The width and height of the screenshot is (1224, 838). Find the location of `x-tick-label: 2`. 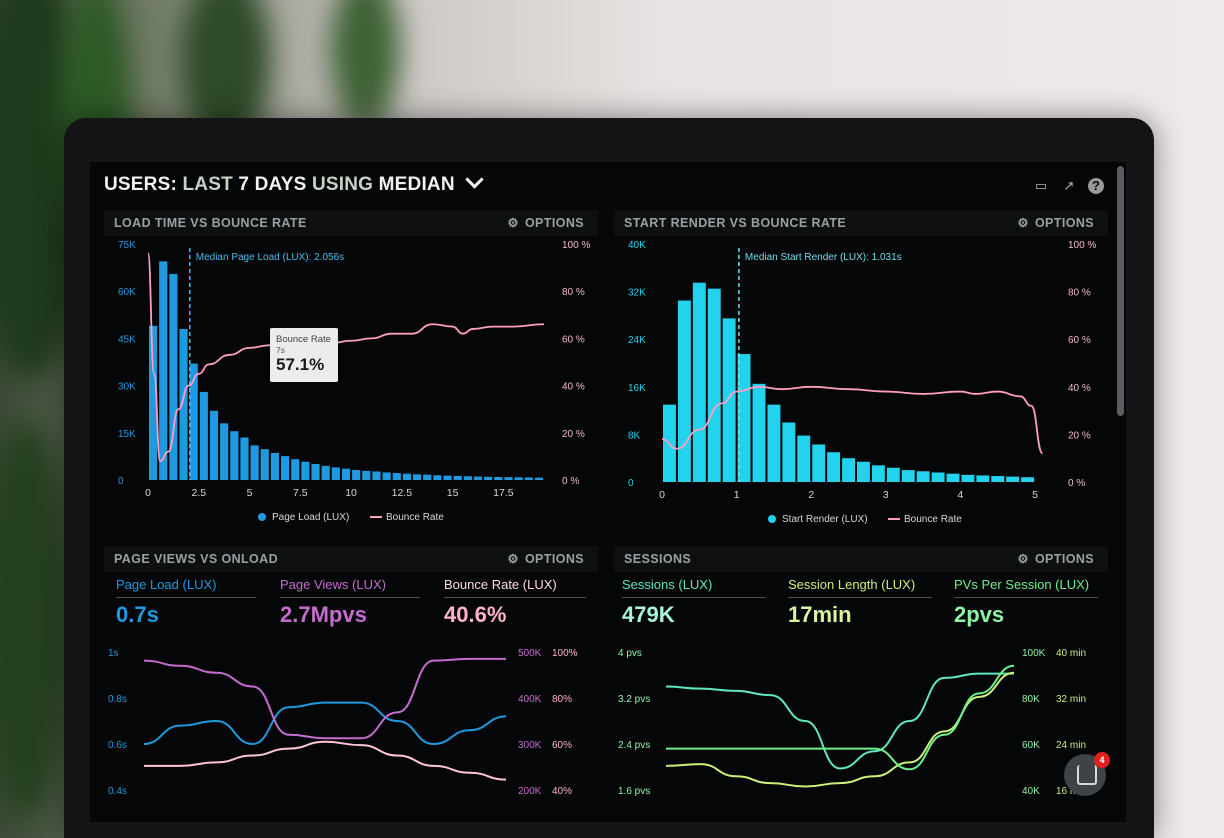

x-tick-label: 2 is located at coordinates (811, 495).